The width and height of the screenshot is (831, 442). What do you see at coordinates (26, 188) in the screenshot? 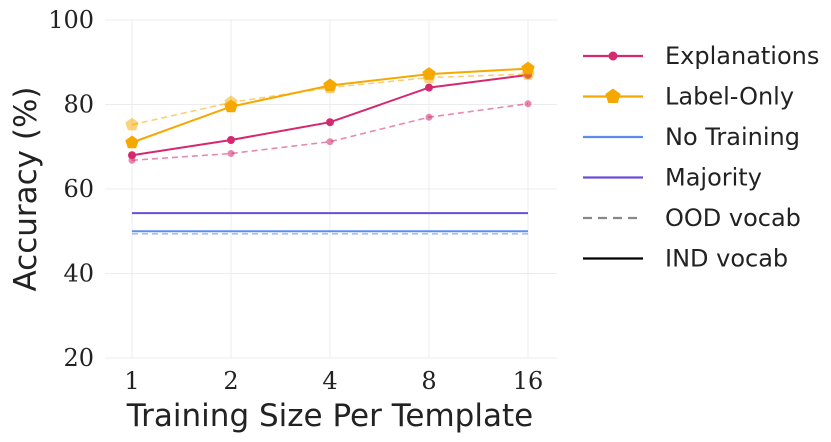
I see `y-axis-title: Accuracy (%)` at bounding box center [26, 188].